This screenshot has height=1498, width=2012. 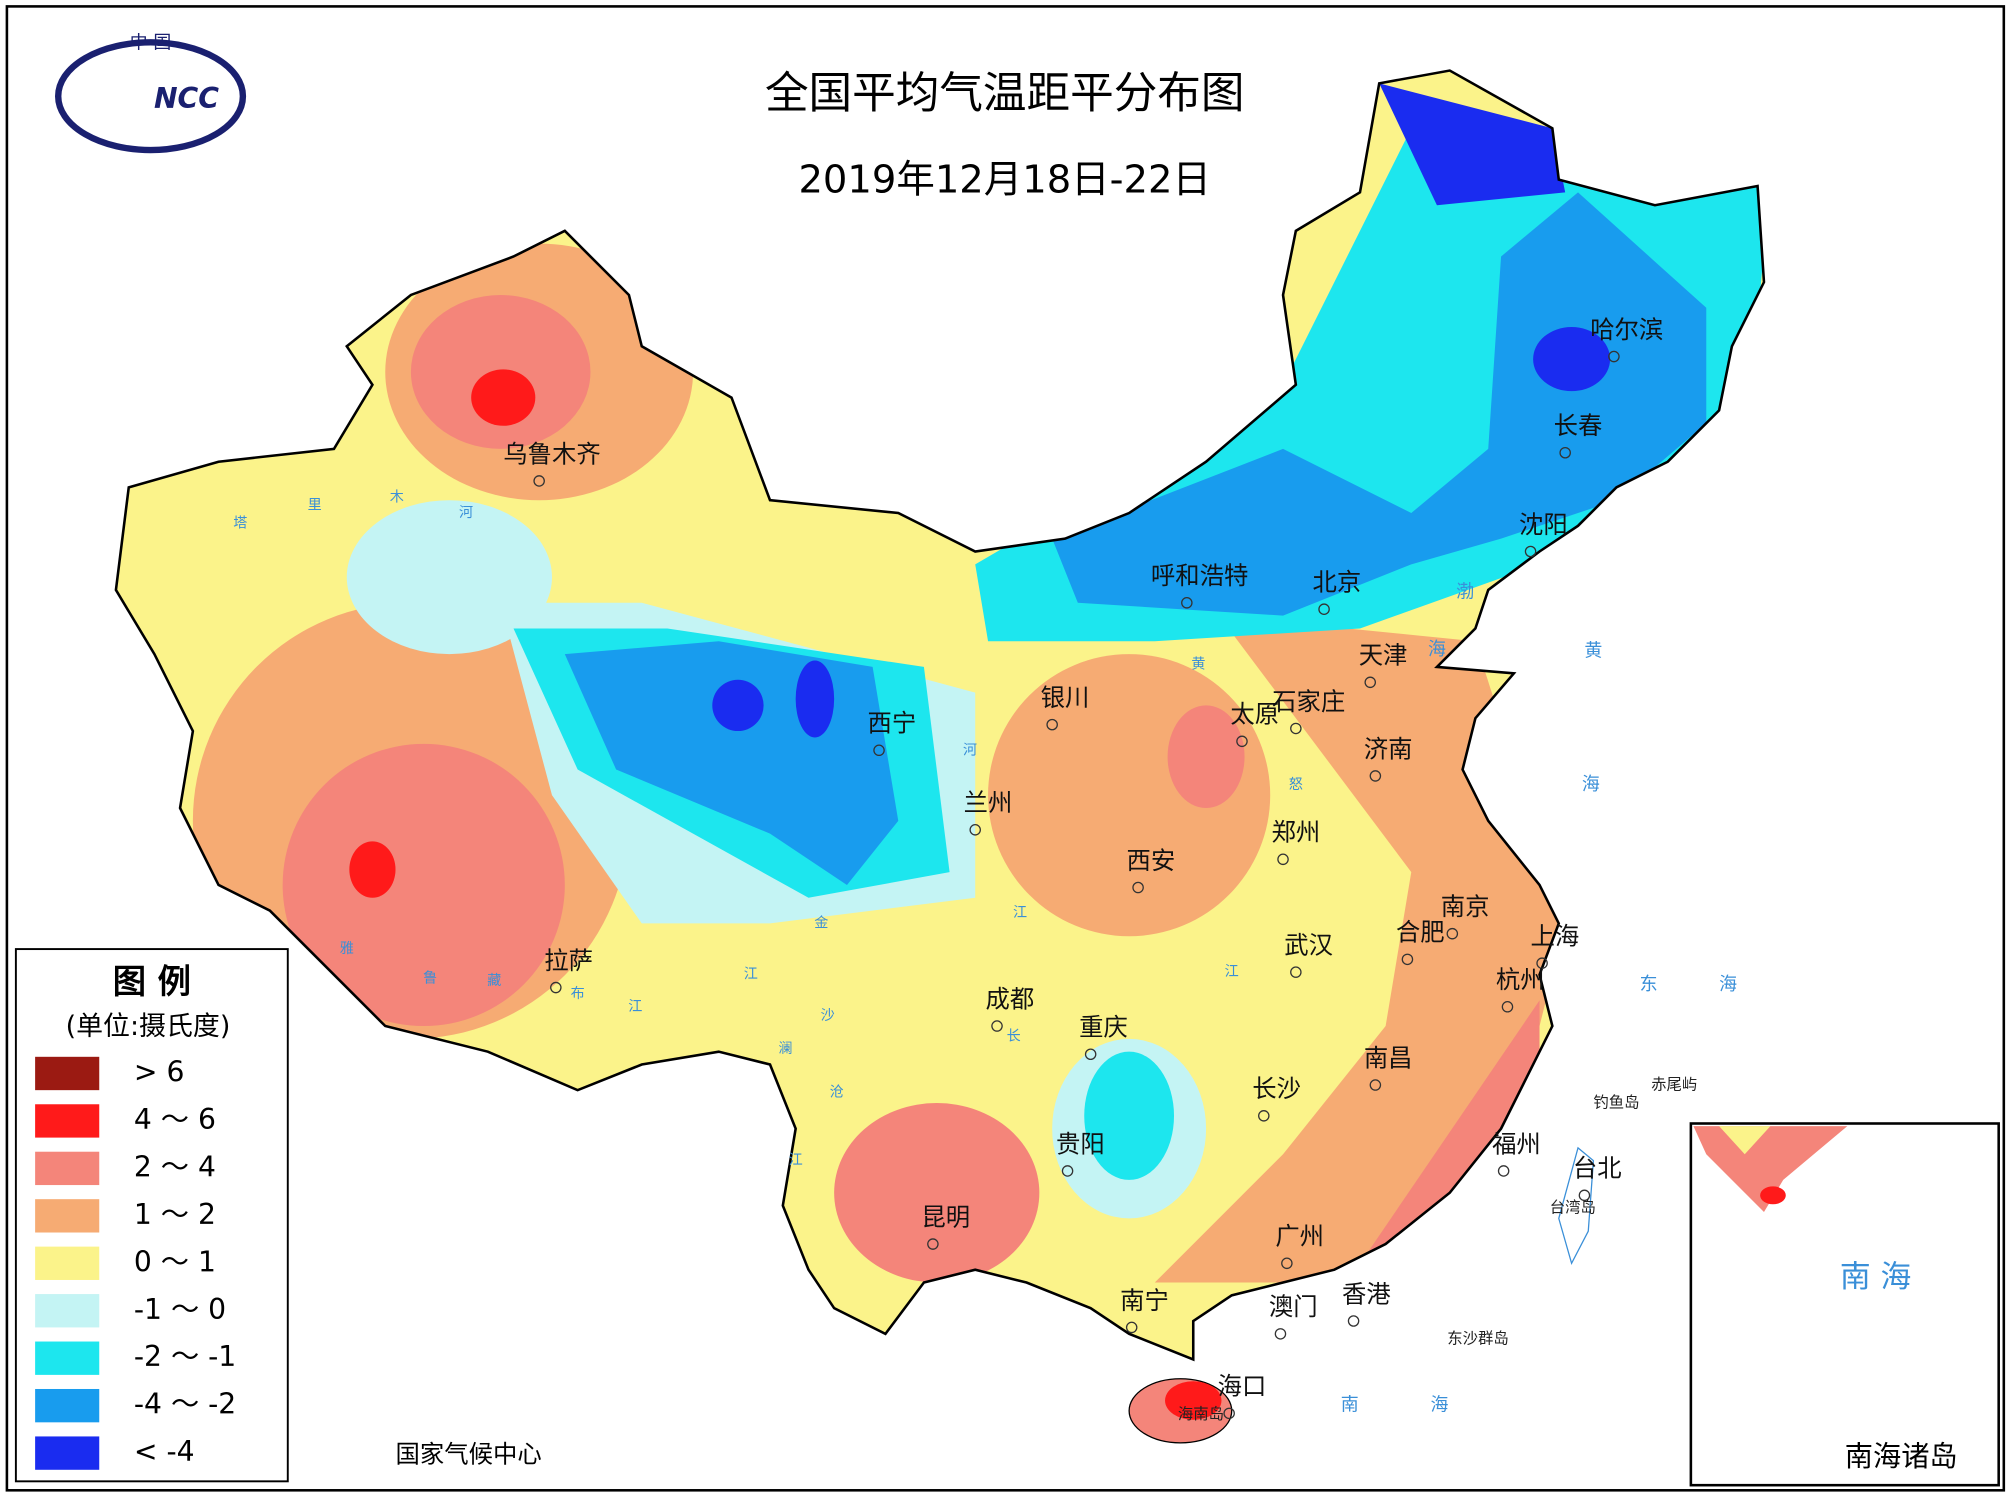 I want to click on logo-text: NCC, so click(x=186, y=98).